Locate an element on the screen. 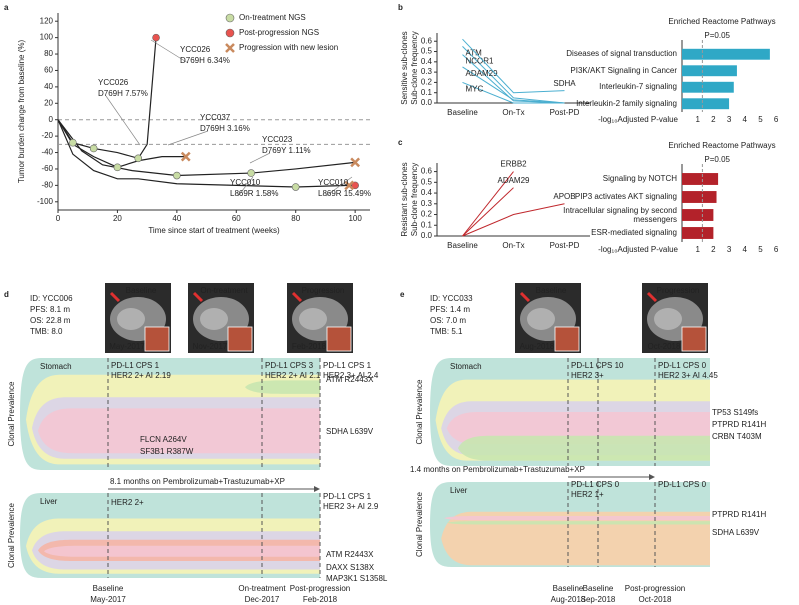 The image size is (799, 605). y-tick-label: 20 is located at coordinates (48, 102).